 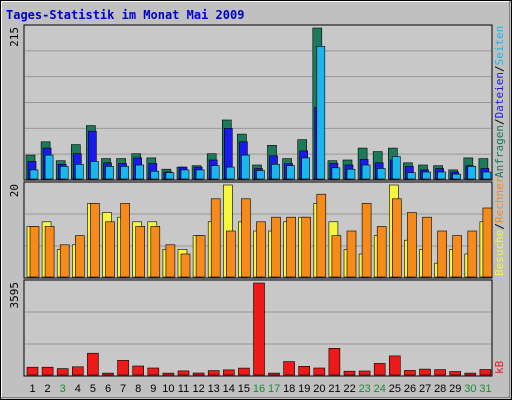 What do you see at coordinates (138, 389) in the screenshot?
I see `x-tick-label: 8` at bounding box center [138, 389].